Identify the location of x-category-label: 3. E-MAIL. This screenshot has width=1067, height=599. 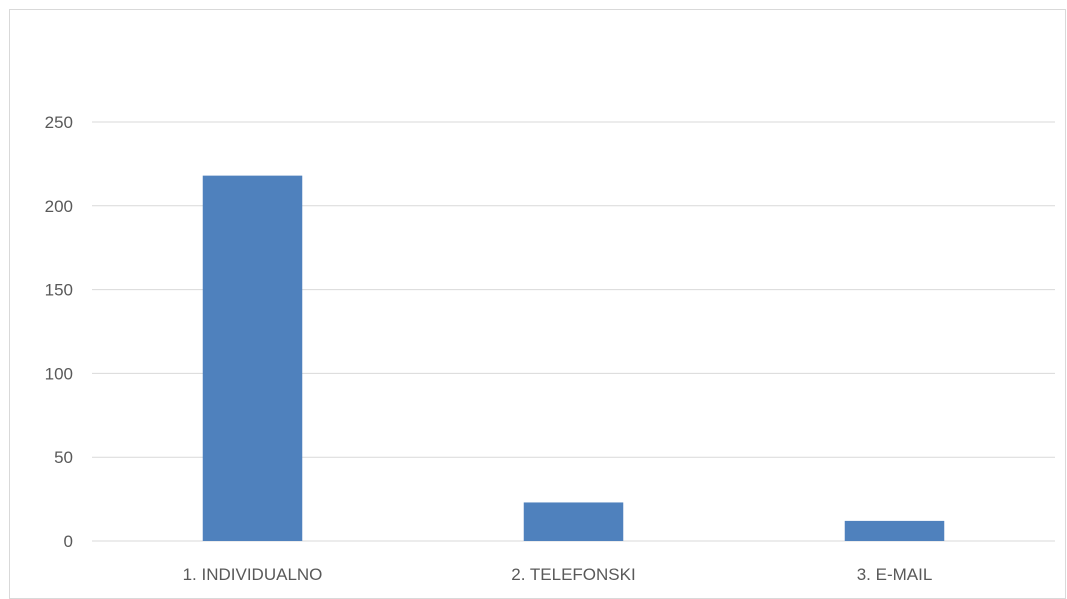
(895, 573).